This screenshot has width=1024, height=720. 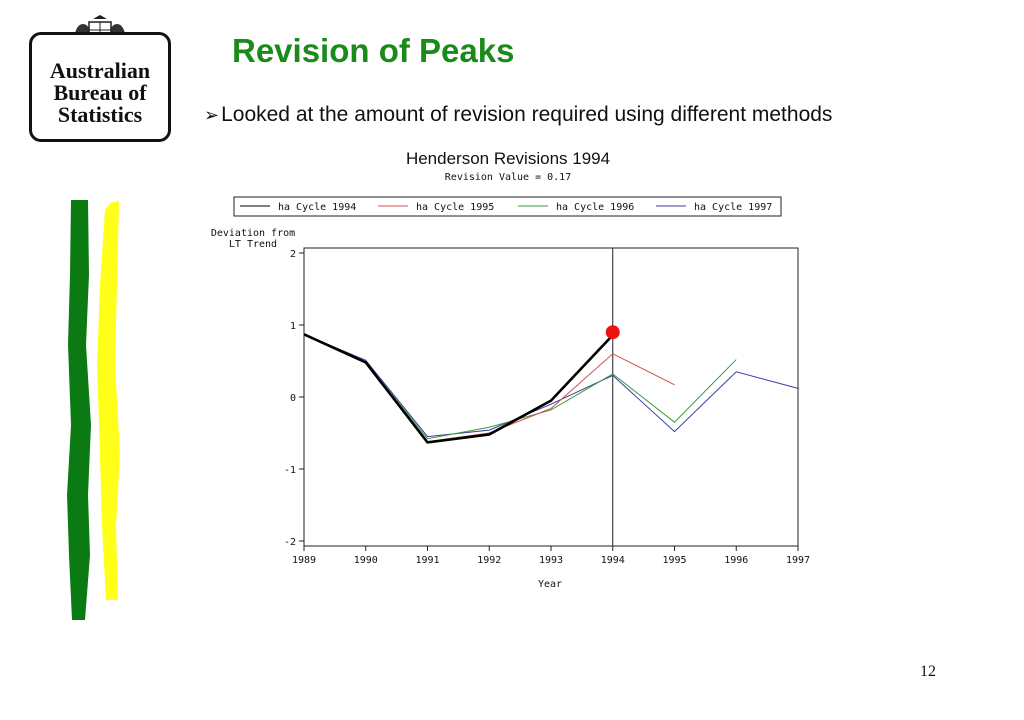 What do you see at coordinates (613, 560) in the screenshot?
I see `x-tick-label: 1994` at bounding box center [613, 560].